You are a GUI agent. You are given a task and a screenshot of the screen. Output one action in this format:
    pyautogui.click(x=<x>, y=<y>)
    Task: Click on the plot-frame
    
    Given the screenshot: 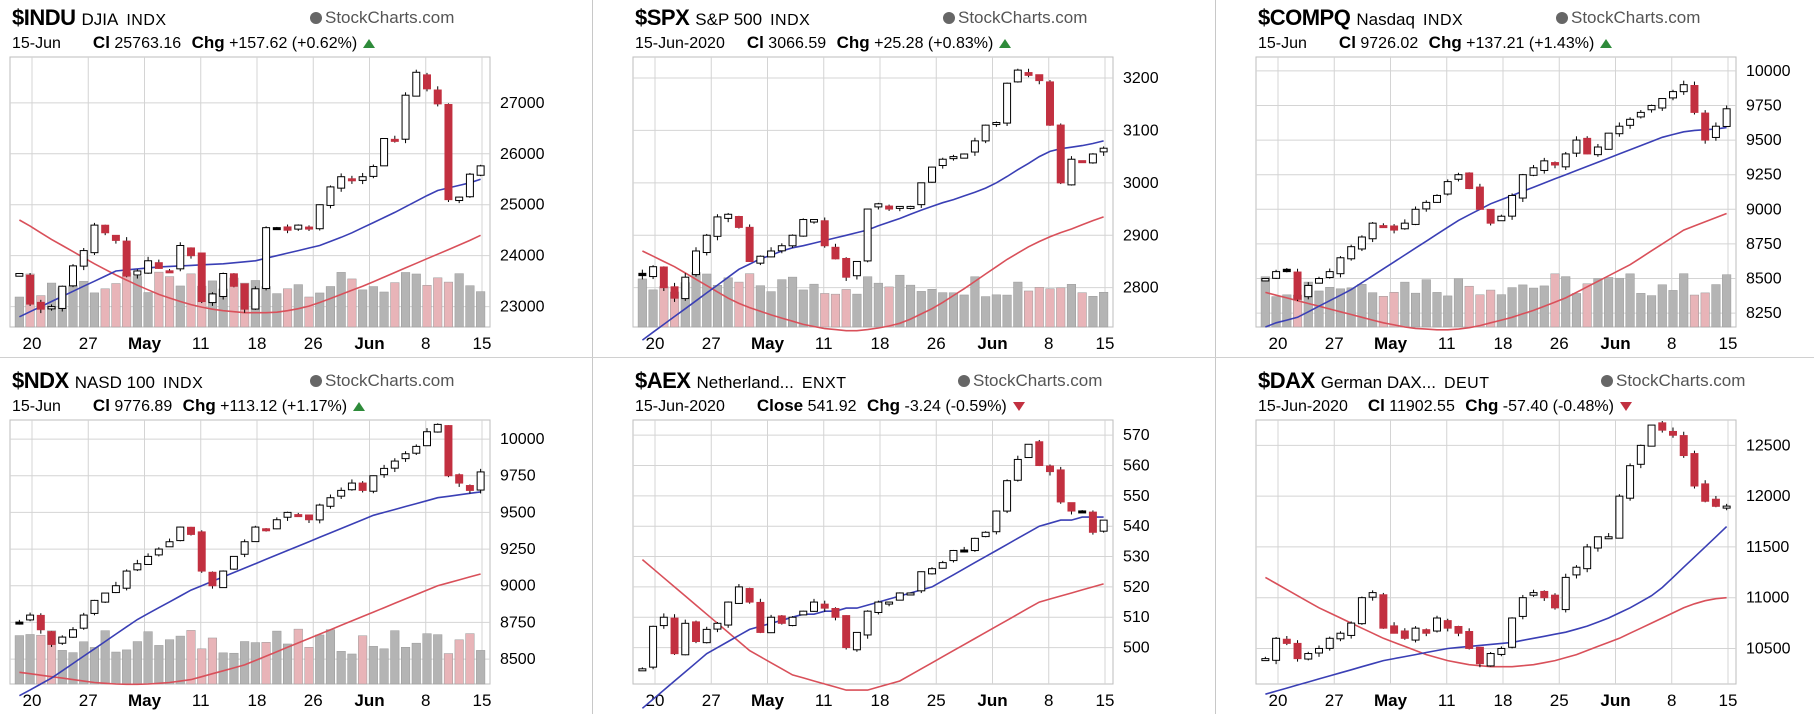 What is the action you would take?
    pyautogui.click(x=1496, y=192)
    